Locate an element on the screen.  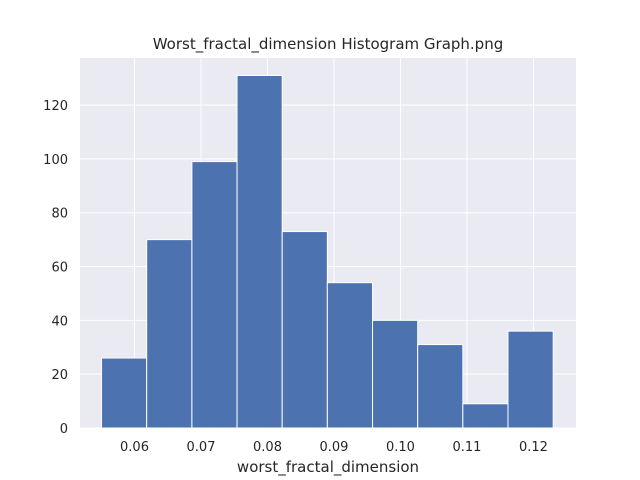
x-axis-label: worst_fractal_dimension is located at coordinates (328, 467).